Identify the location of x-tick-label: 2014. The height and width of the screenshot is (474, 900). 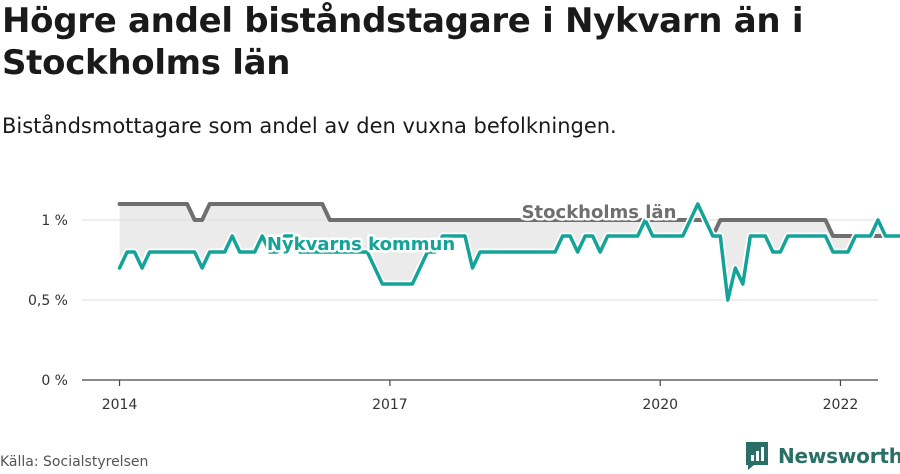
(120, 405).